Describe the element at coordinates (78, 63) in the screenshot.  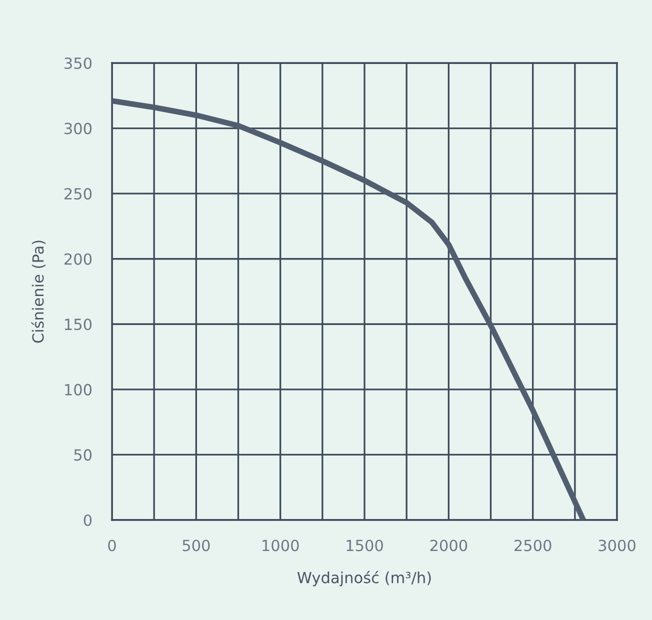
I see `y-tick-label: 350` at that location.